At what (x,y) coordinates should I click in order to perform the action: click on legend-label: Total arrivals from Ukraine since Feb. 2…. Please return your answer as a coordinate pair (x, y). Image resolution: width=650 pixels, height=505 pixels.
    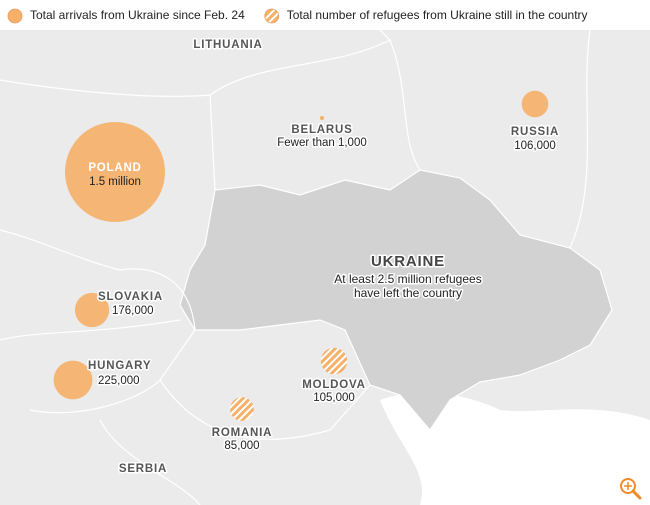
    Looking at the image, I should click on (137, 15).